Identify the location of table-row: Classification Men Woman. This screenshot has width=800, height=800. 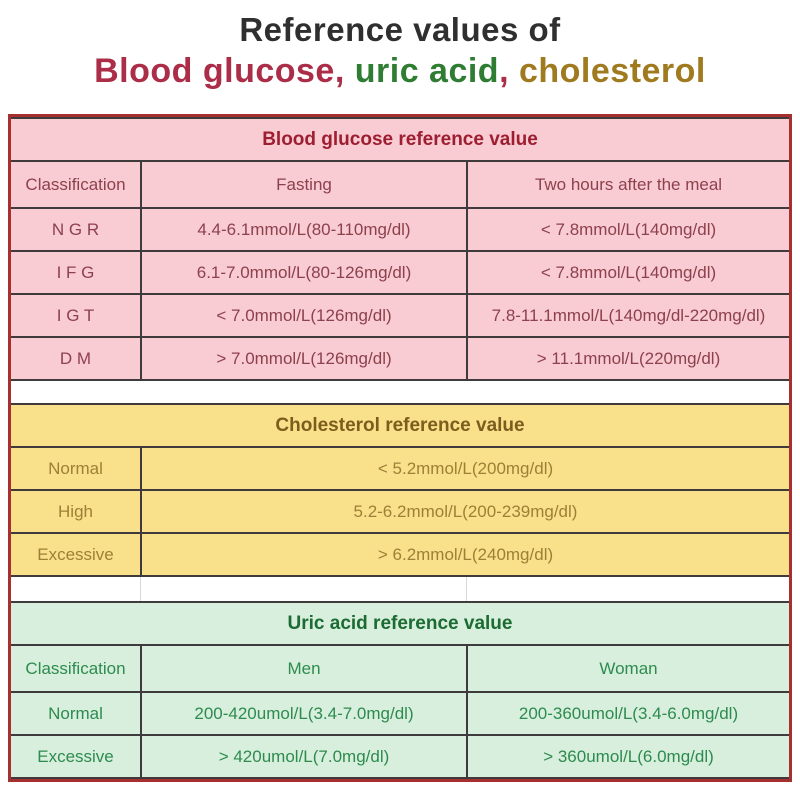
(400, 668).